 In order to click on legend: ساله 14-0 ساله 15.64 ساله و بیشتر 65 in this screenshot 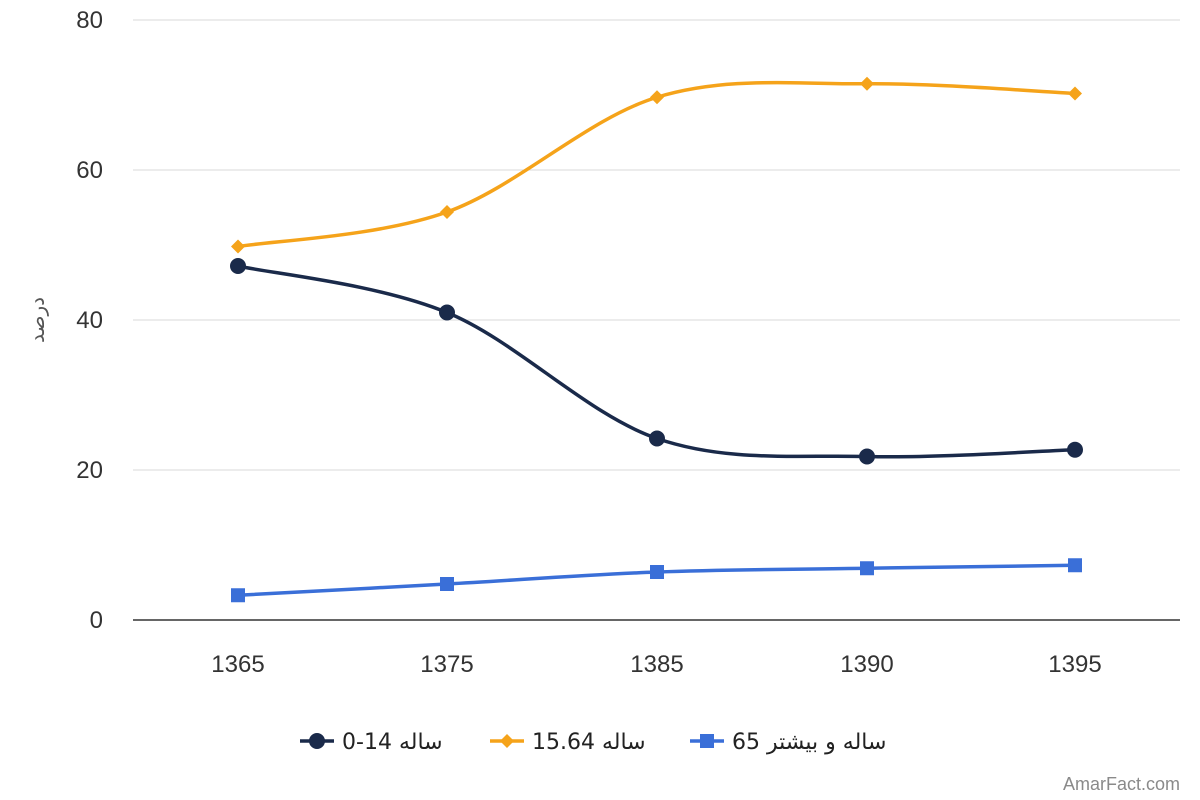, I will do `click(593, 742)`.